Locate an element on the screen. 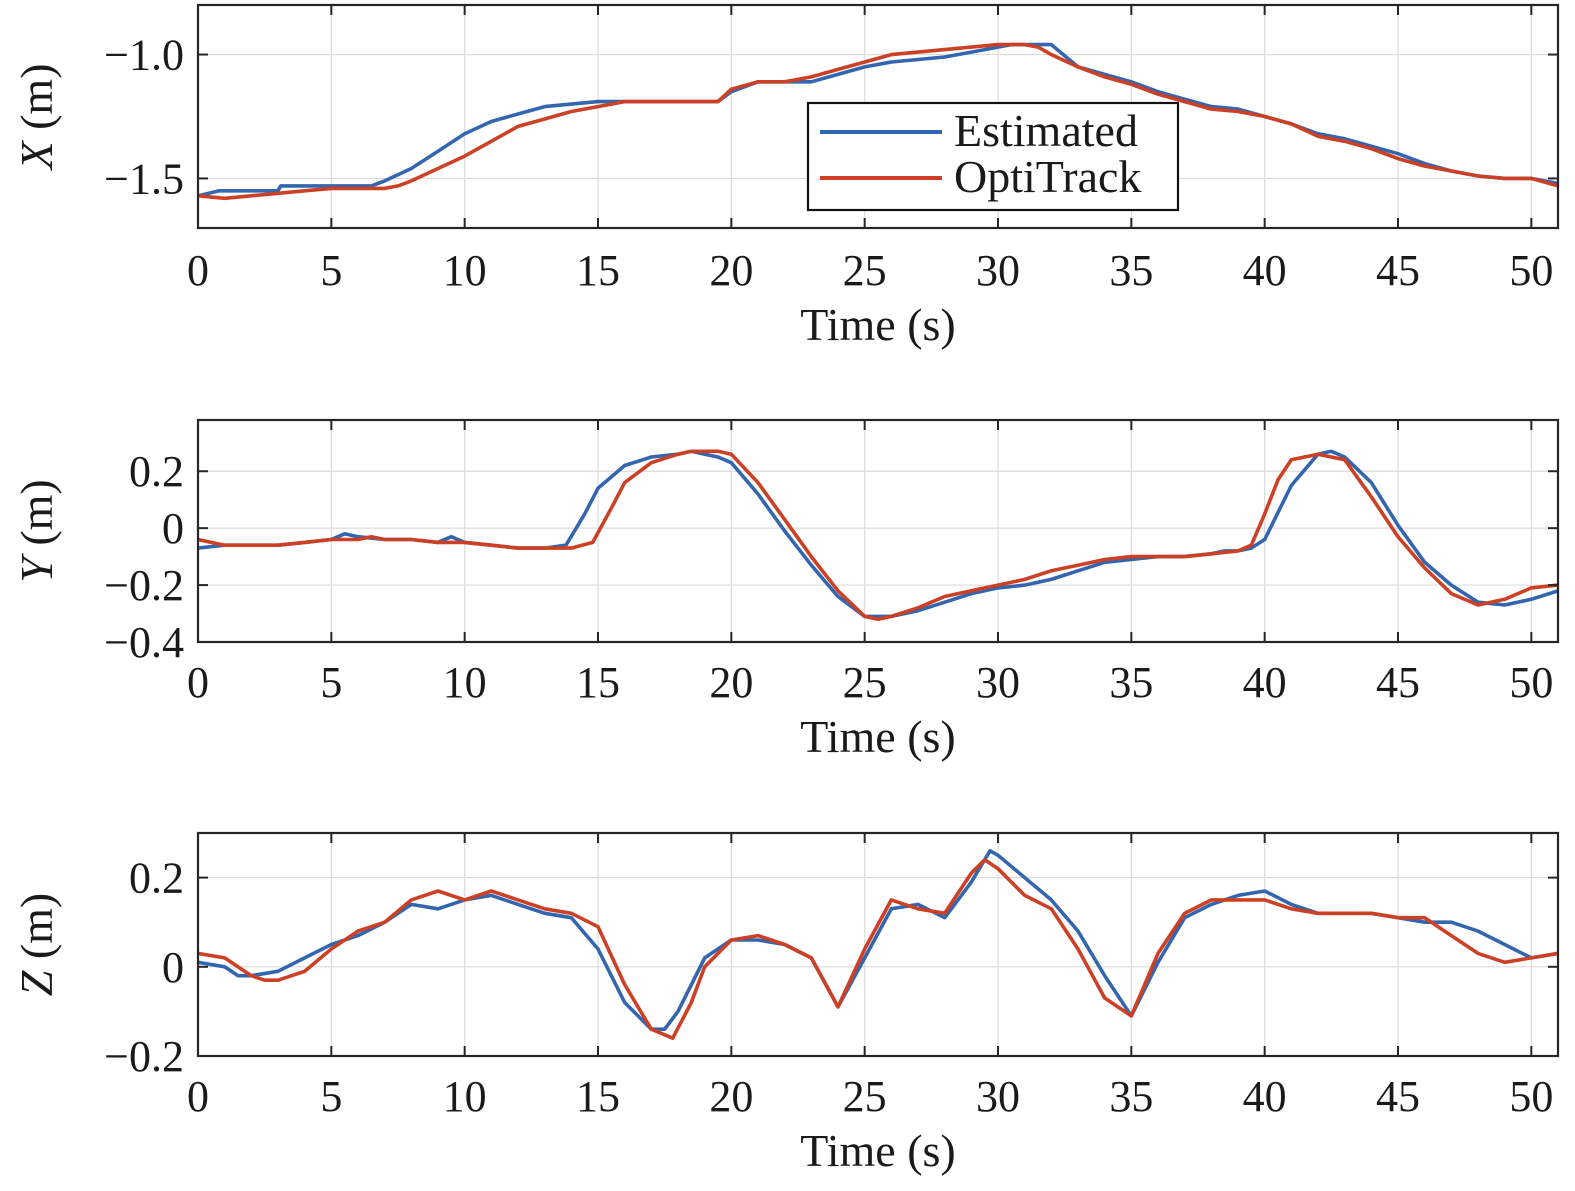  y-tick-label: −0.4 is located at coordinates (144, 642).